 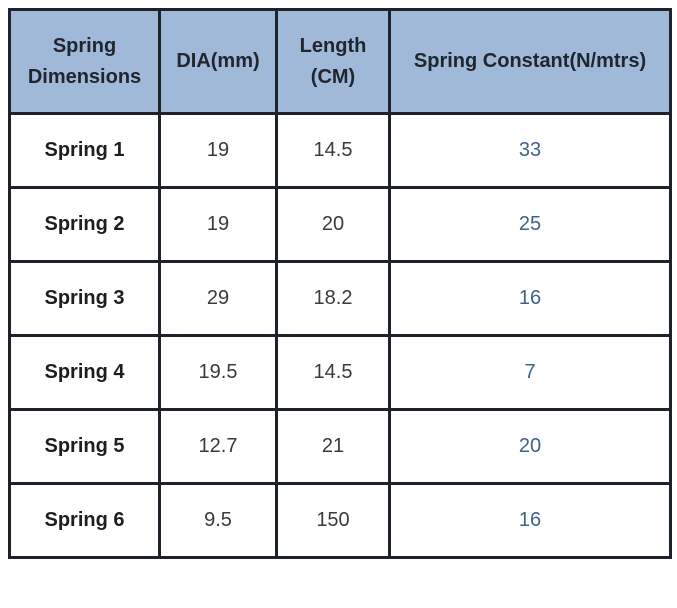 I want to click on spring-label-cell: Spring 1, so click(x=84, y=150).